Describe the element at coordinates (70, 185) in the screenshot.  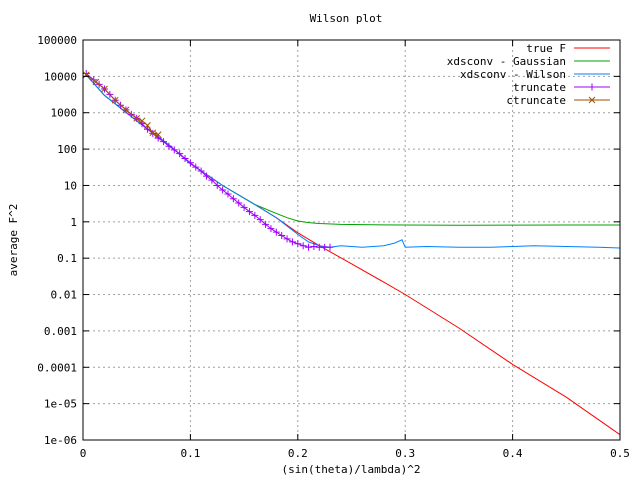
I see `y-tick-label: 10` at that location.